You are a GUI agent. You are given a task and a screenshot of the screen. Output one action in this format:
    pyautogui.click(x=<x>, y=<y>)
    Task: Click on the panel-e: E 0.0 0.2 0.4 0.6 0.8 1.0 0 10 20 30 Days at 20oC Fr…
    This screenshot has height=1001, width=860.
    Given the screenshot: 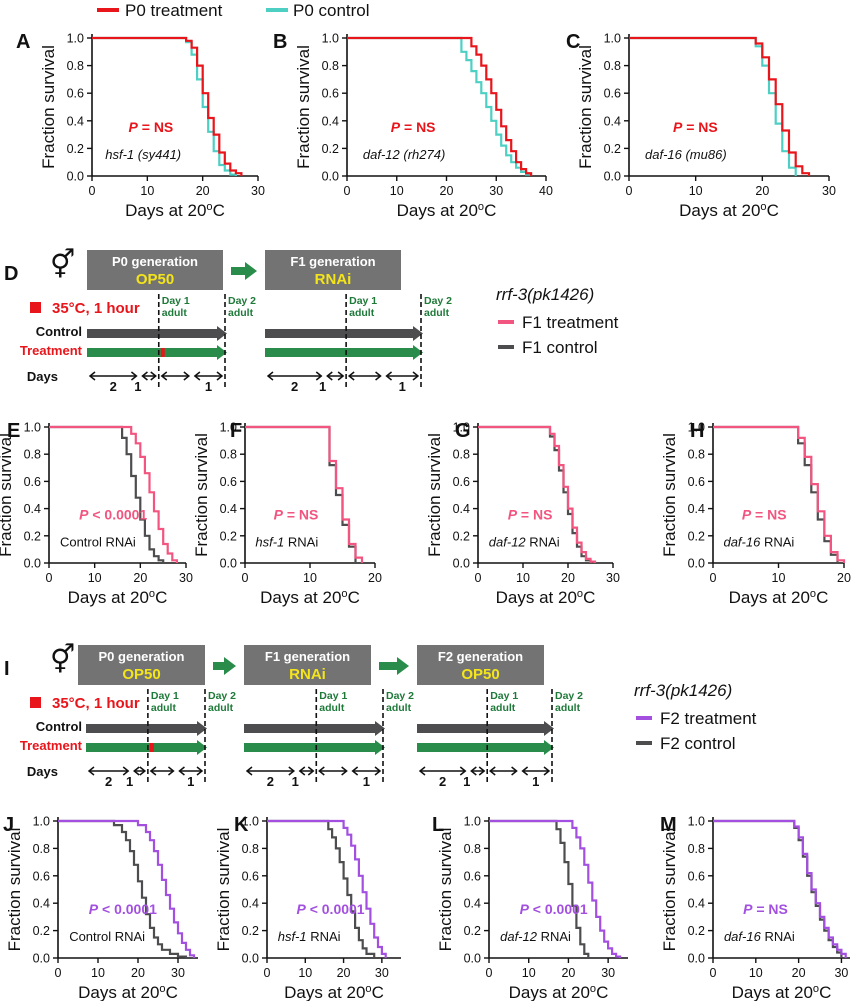 What is the action you would take?
    pyautogui.click(x=96, y=513)
    